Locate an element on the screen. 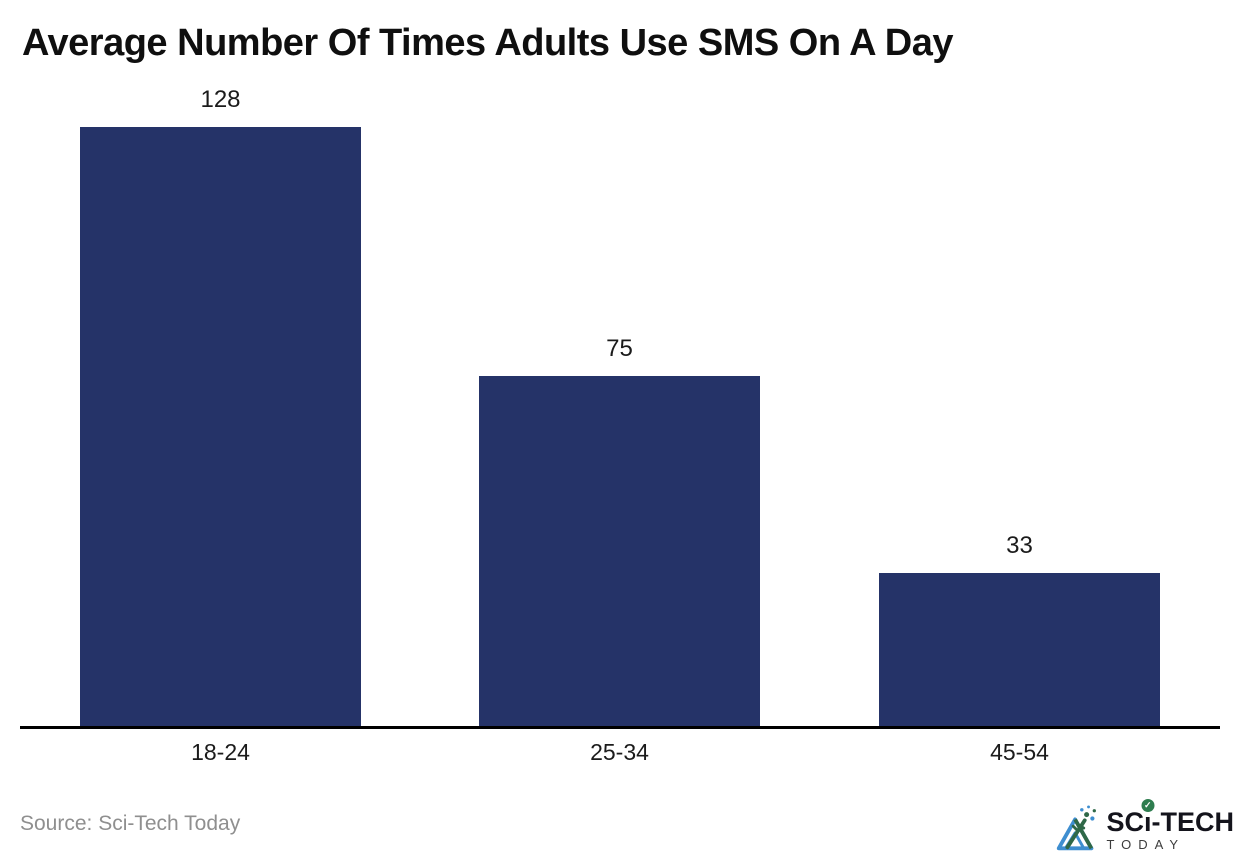 Image resolution: width=1240 pixels, height=858 pixels. x-axis-tick-label: 18-24 is located at coordinates (220, 752).